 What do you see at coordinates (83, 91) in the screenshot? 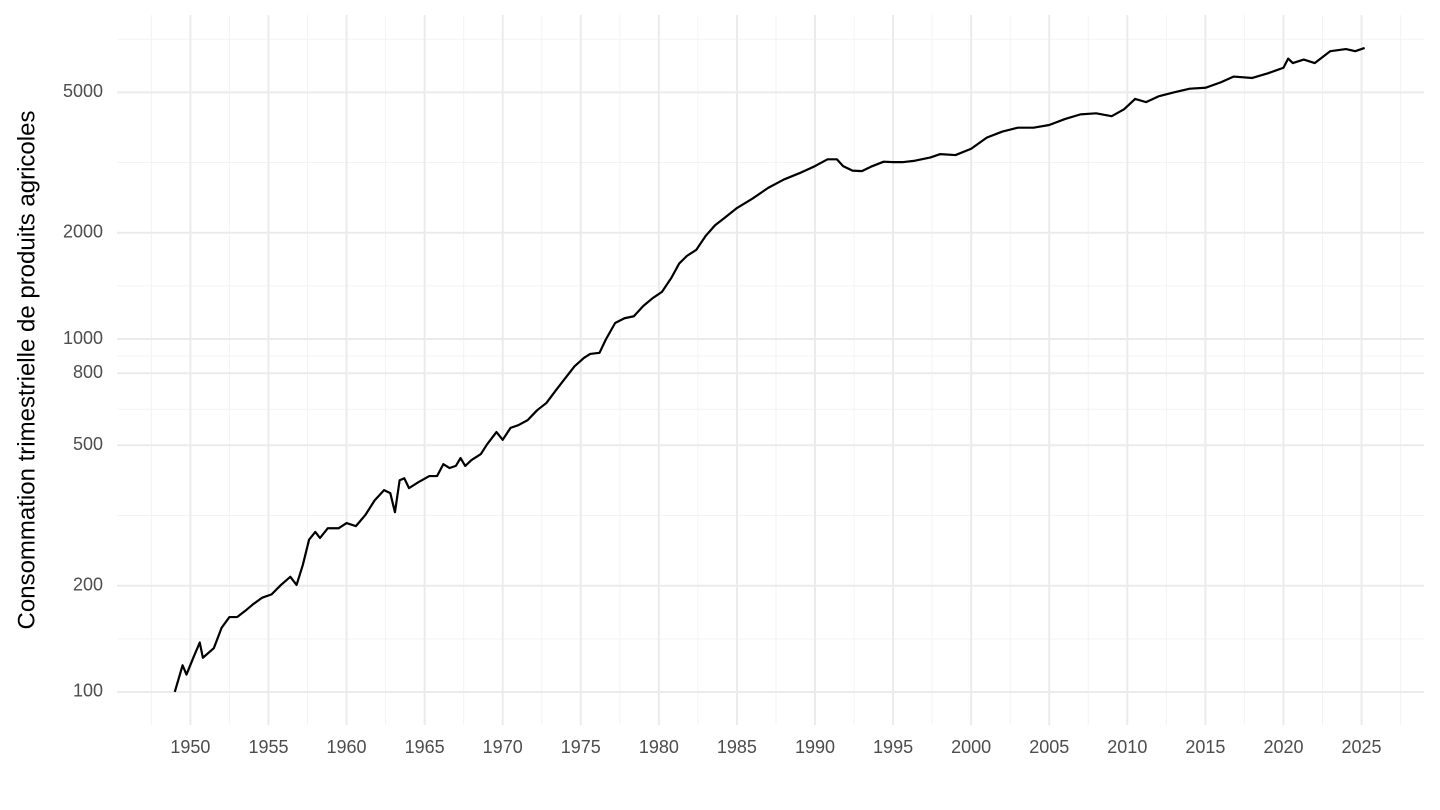
I see `y-tick-label: 5000` at bounding box center [83, 91].